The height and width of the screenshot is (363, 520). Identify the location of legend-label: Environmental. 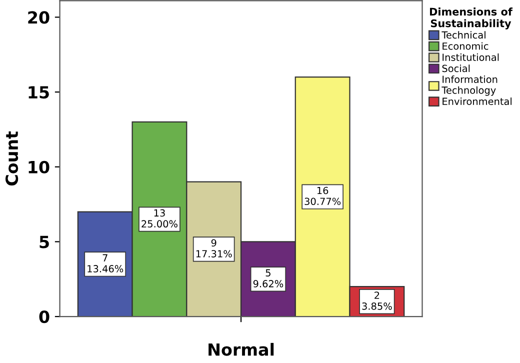
(477, 102).